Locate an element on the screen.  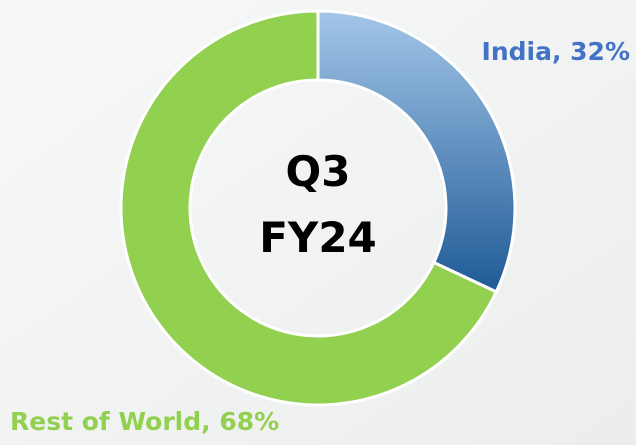
data-label: India, 32% is located at coordinates (556, 51).